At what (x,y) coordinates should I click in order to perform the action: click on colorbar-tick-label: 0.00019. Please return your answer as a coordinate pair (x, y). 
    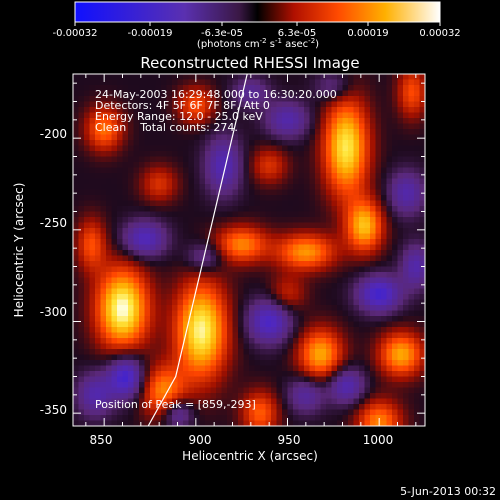
    Looking at the image, I should click on (367, 33).